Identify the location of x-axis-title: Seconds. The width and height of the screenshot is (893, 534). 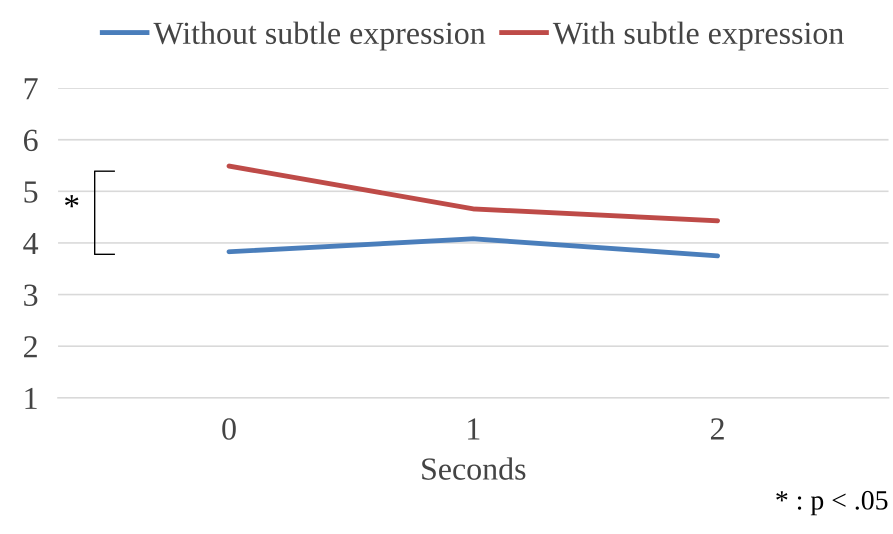
(474, 468).